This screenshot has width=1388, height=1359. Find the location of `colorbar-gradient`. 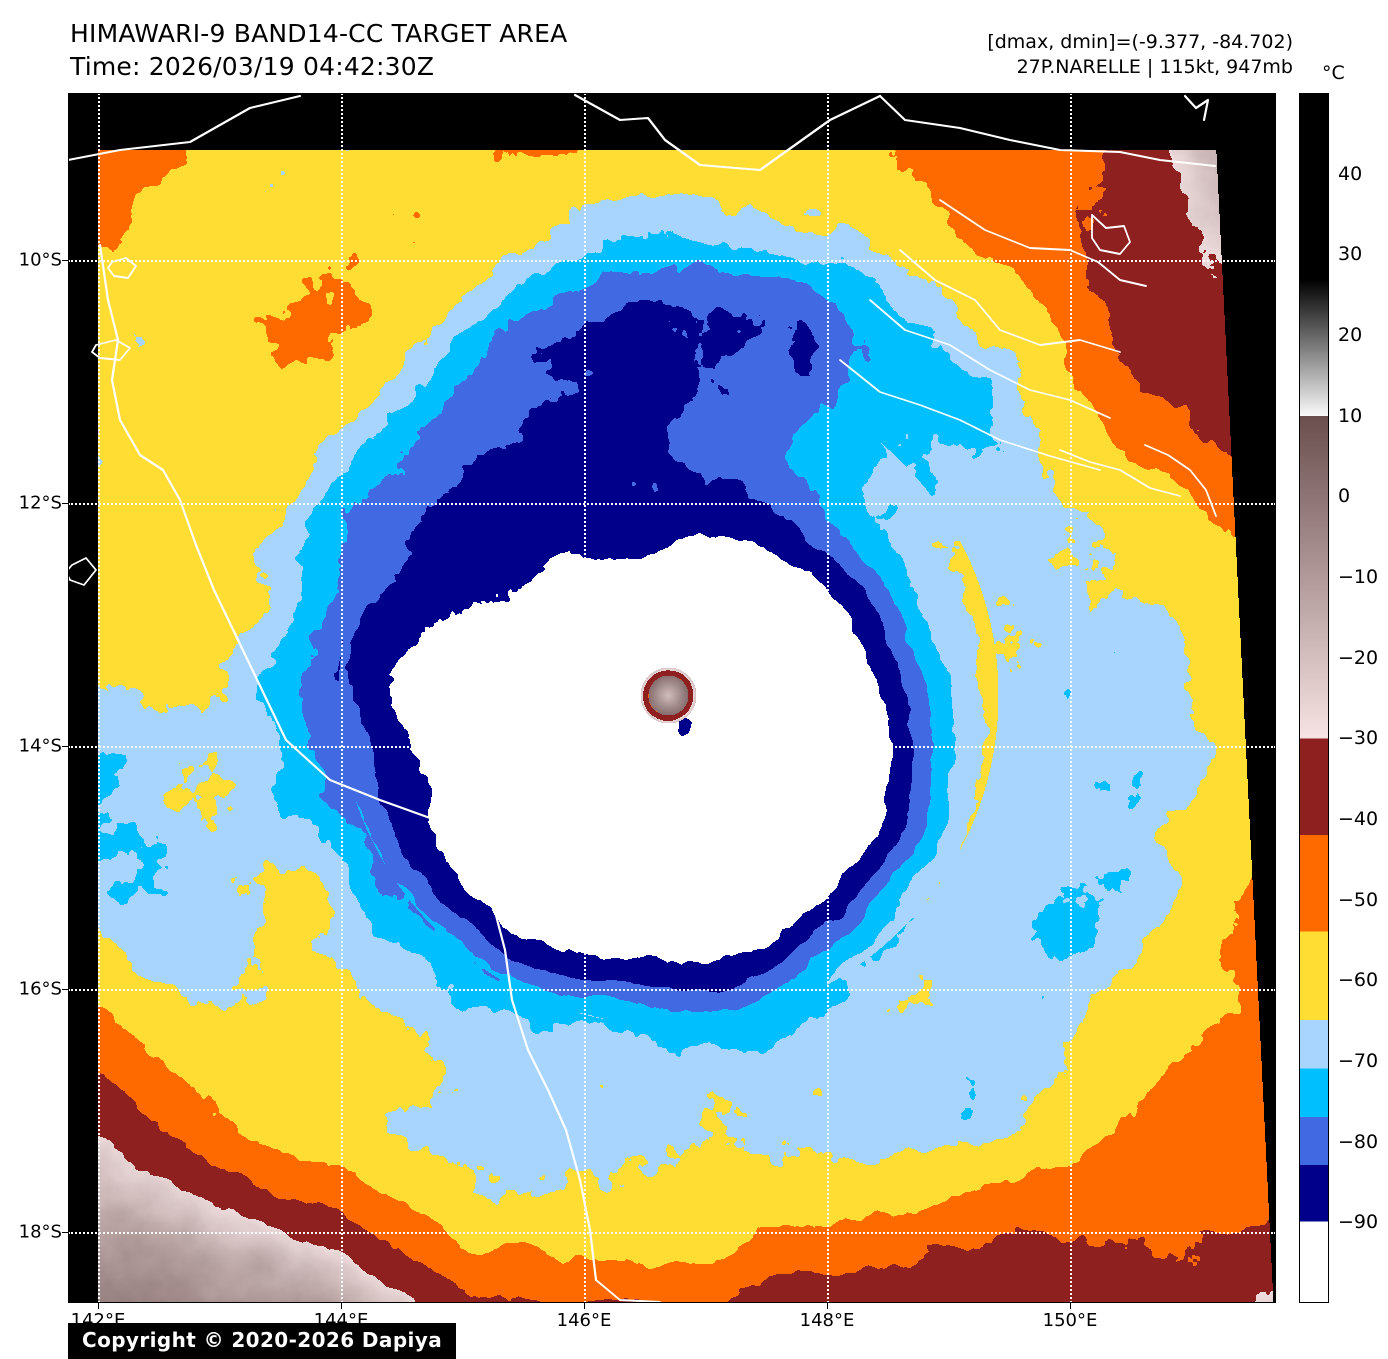

colorbar-gradient is located at coordinates (1314, 698).